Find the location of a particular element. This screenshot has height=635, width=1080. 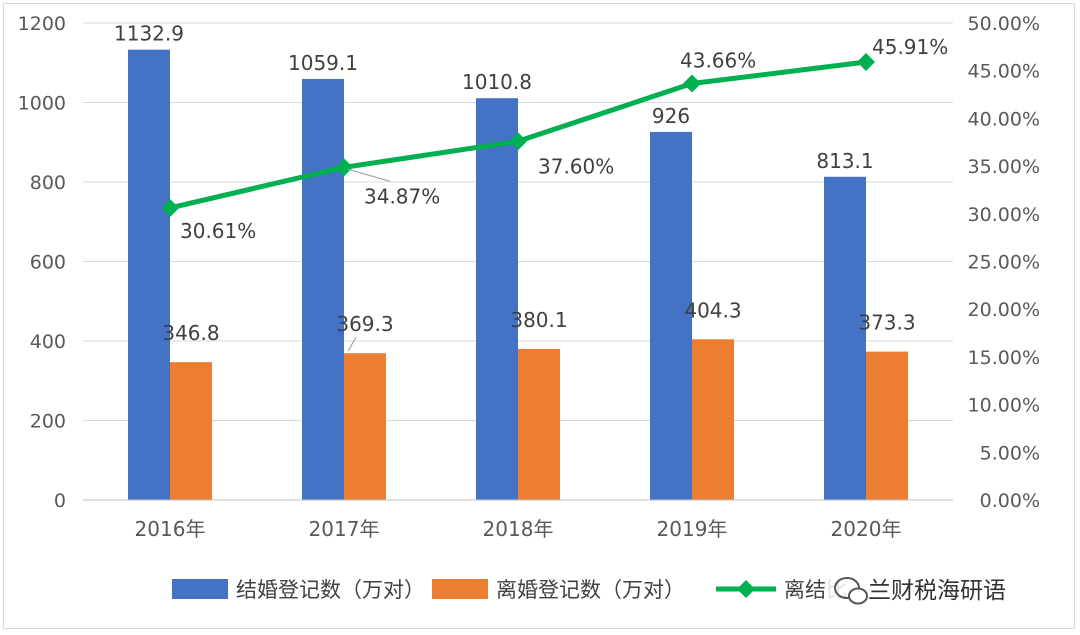

y-right-tick: 15.00% is located at coordinates (1004, 358).